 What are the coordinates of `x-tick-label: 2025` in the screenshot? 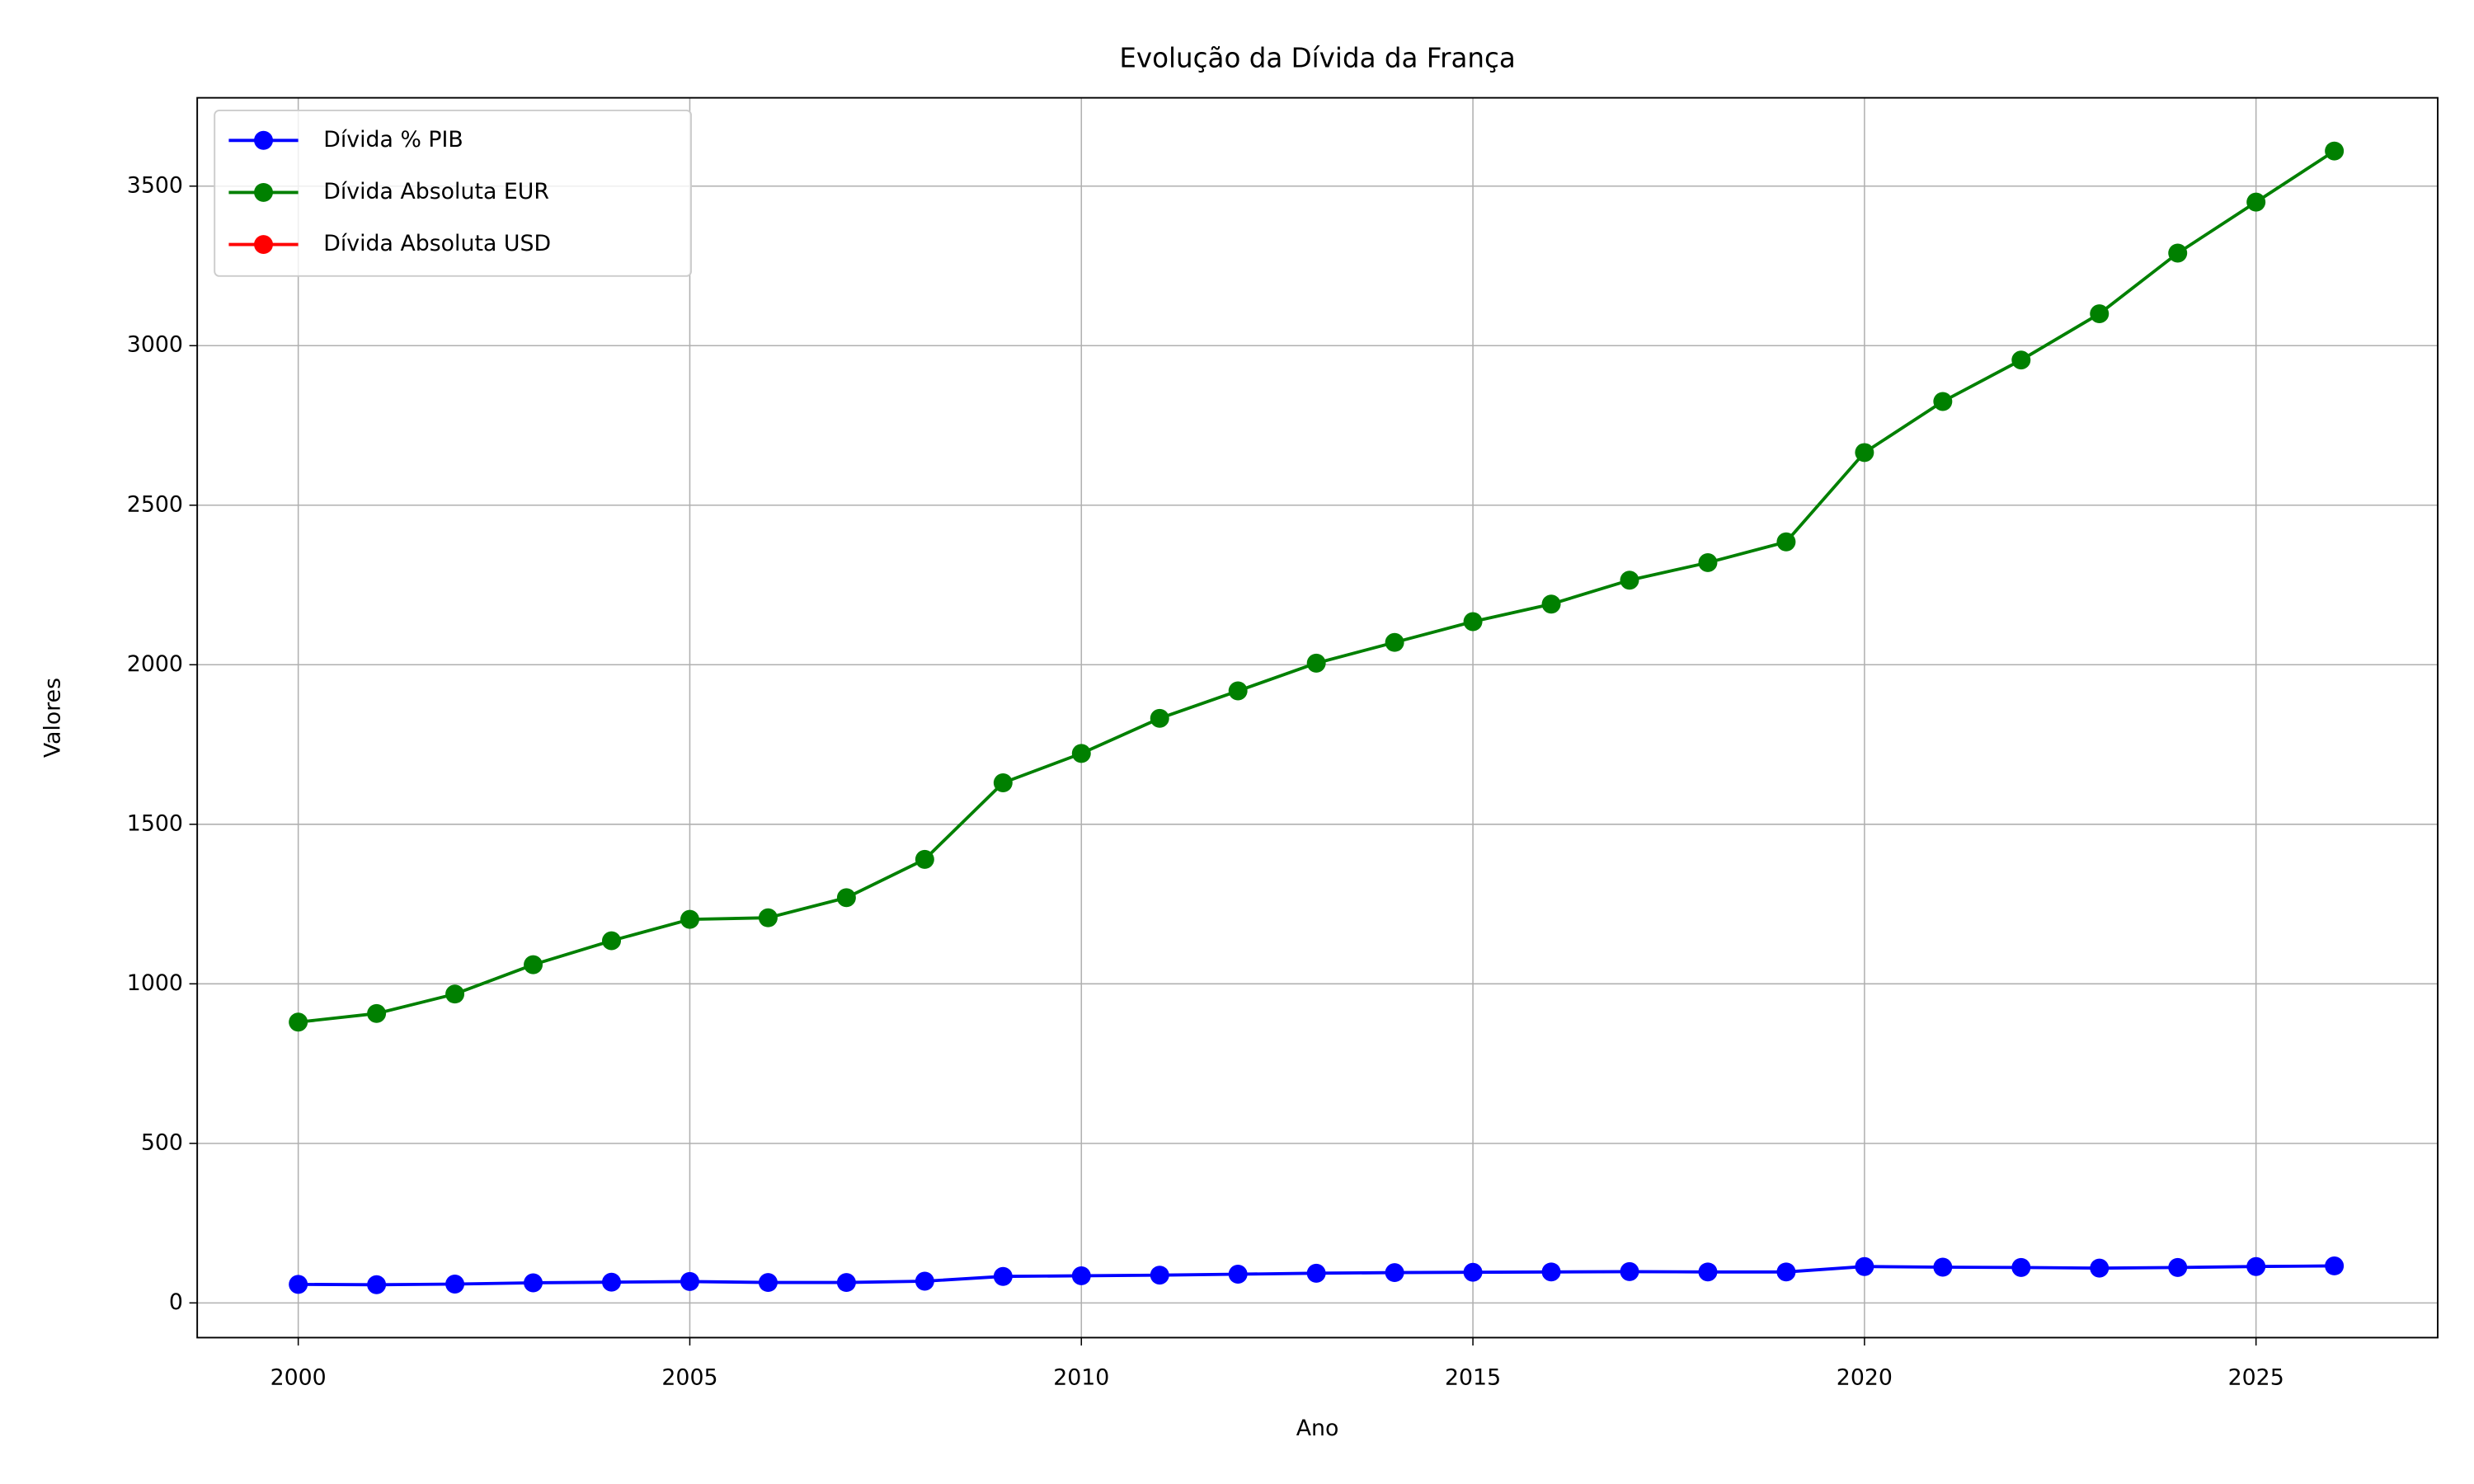 It's located at (2256, 1378).